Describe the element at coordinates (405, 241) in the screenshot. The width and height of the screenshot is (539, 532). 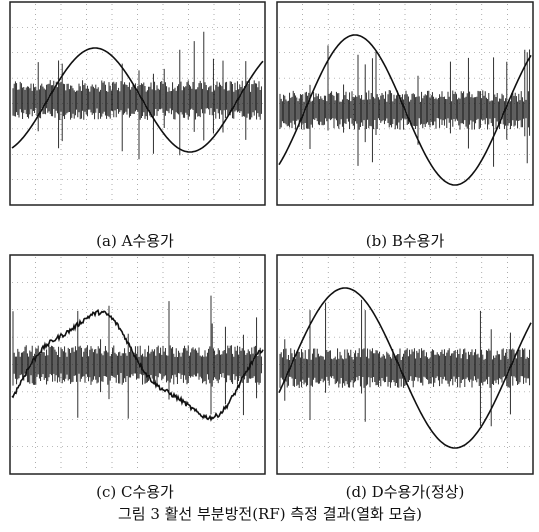
I see `panel-caption: (b) B수용가` at that location.